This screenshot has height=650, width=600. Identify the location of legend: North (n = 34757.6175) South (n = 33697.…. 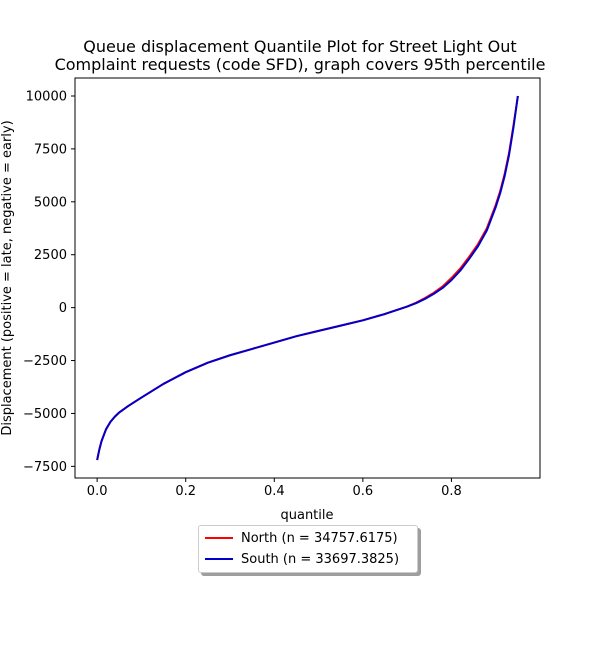
(308, 549).